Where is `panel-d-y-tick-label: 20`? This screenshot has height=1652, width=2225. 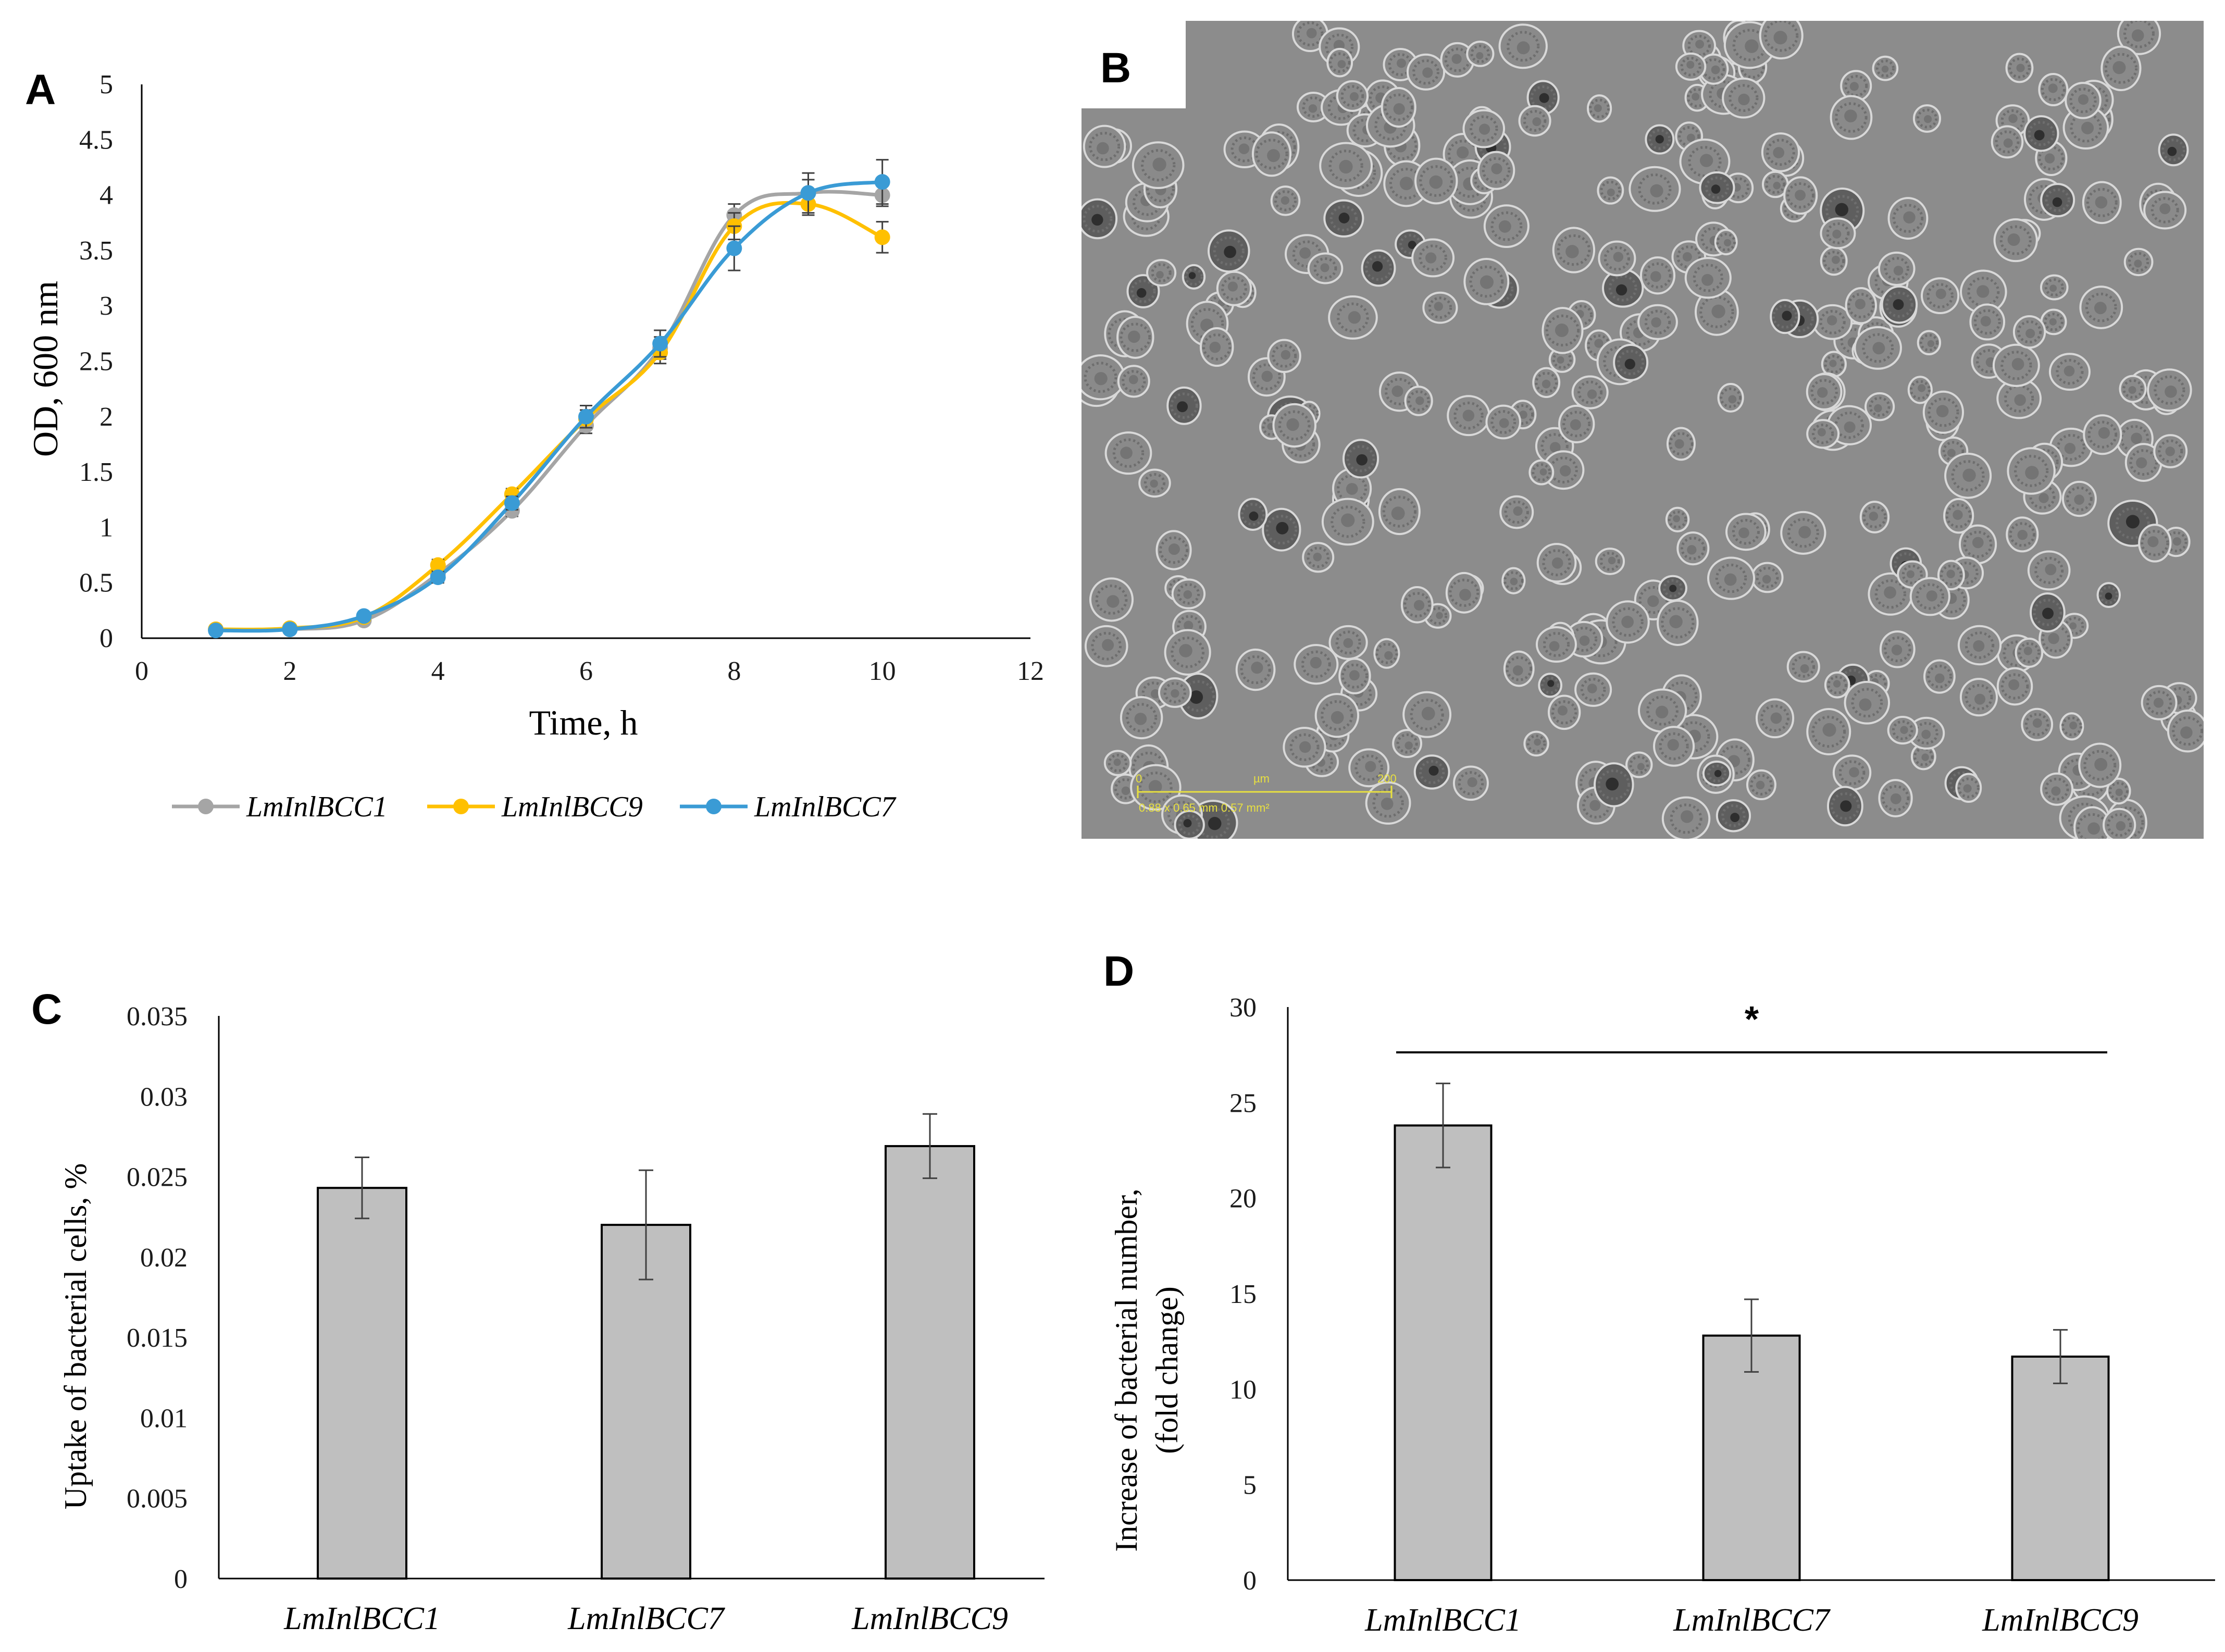
panel-d-y-tick-label: 20 is located at coordinates (1243, 1199).